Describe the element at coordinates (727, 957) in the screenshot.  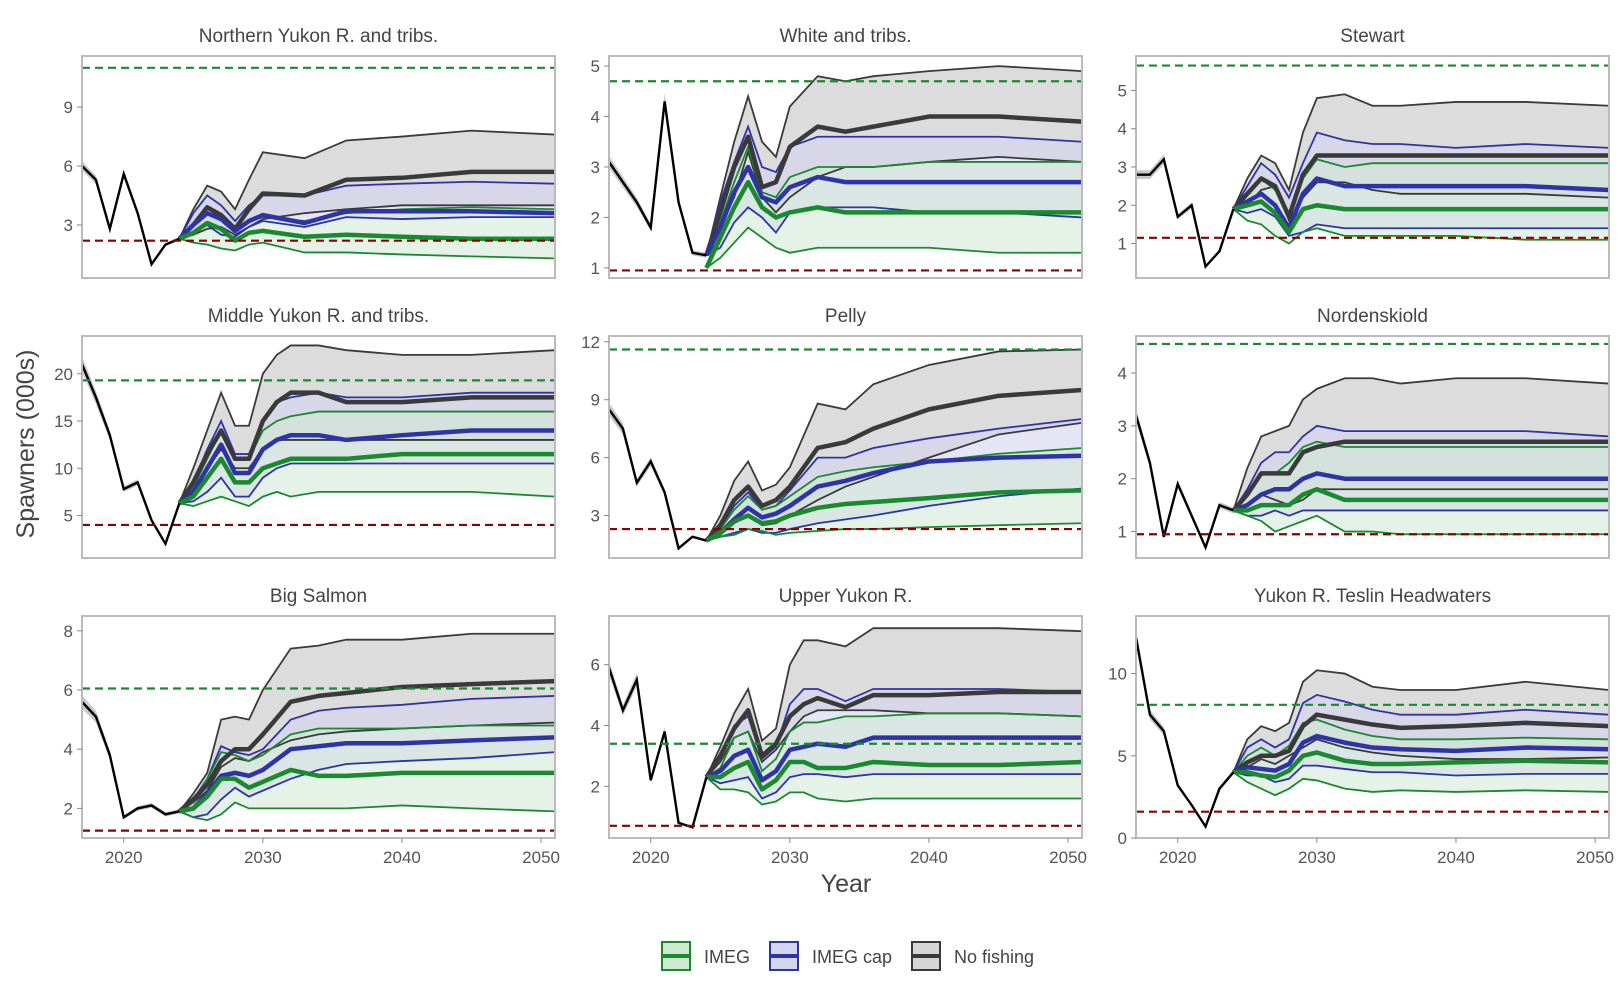
I see `legend-label-IMEG: IMEG` at that location.